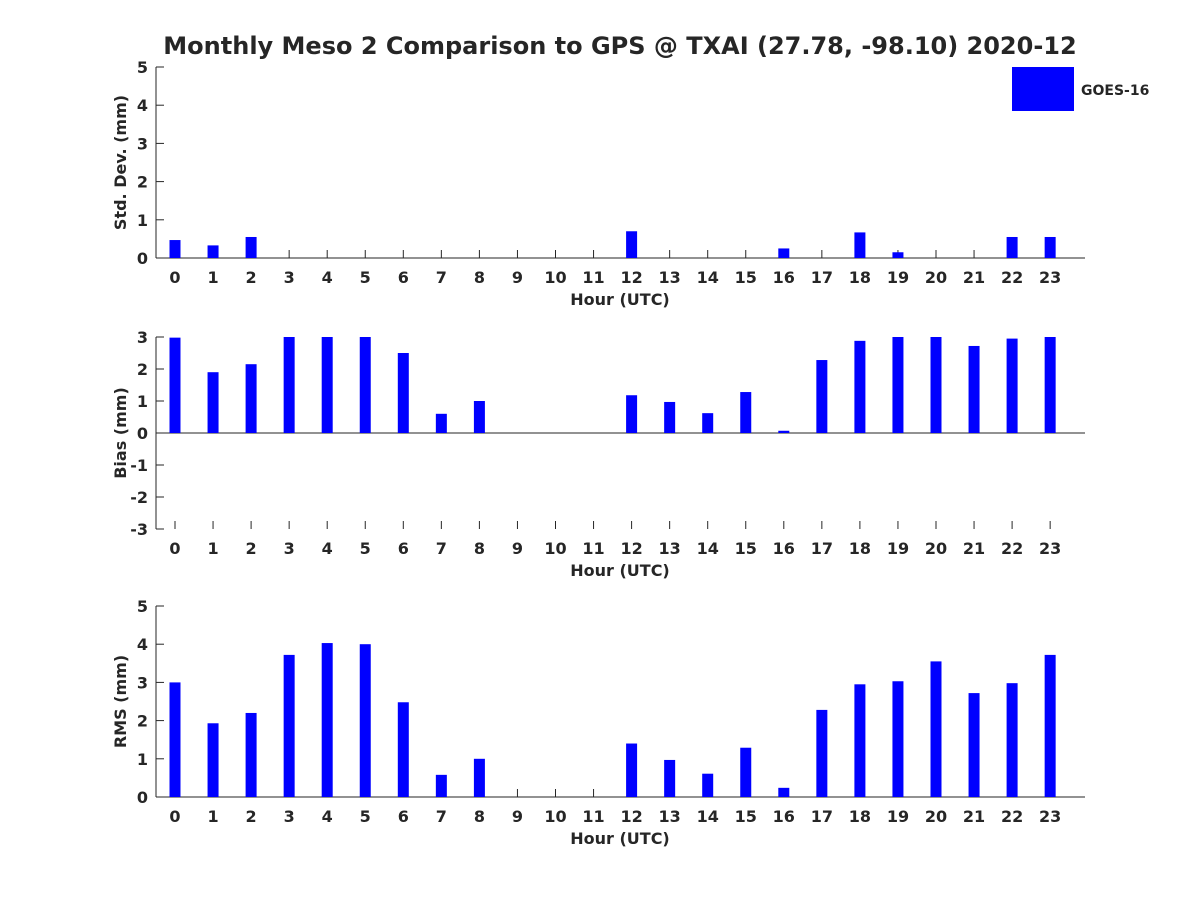 The width and height of the screenshot is (1200, 904). What do you see at coordinates (142, 433) in the screenshot?
I see `y-tick-label: 0` at bounding box center [142, 433].